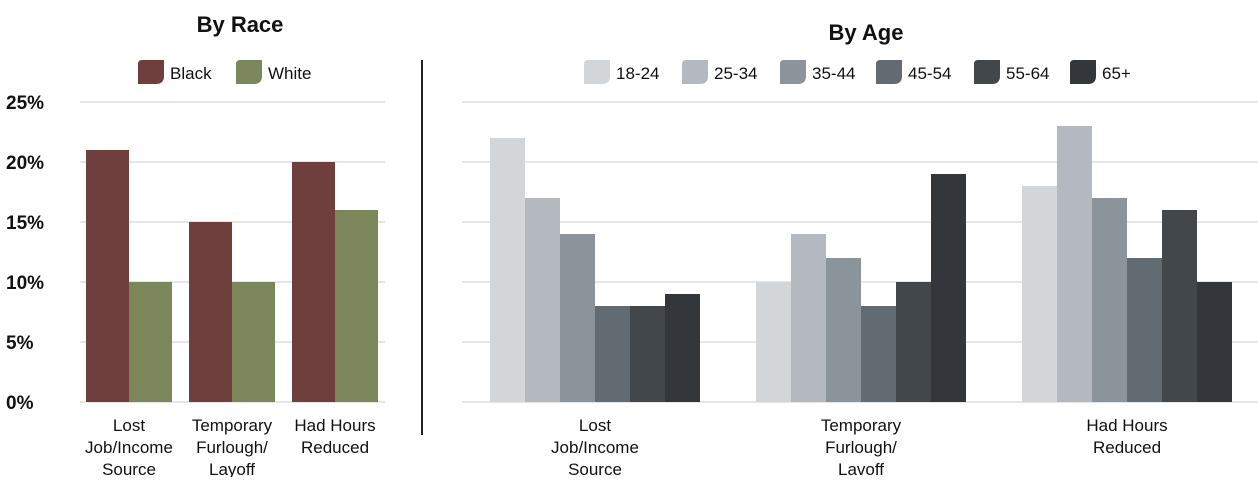 This screenshot has height=482, width=1258. Describe the element at coordinates (25, 283) in the screenshot. I see `y-tick-label: 10%` at that location.